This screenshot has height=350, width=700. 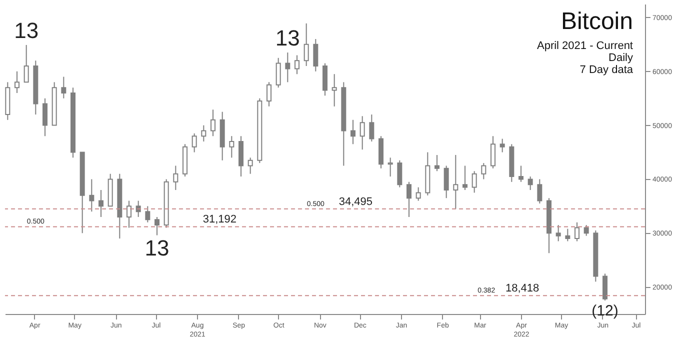 I want to click on annotation: 34,495, so click(x=355, y=202).